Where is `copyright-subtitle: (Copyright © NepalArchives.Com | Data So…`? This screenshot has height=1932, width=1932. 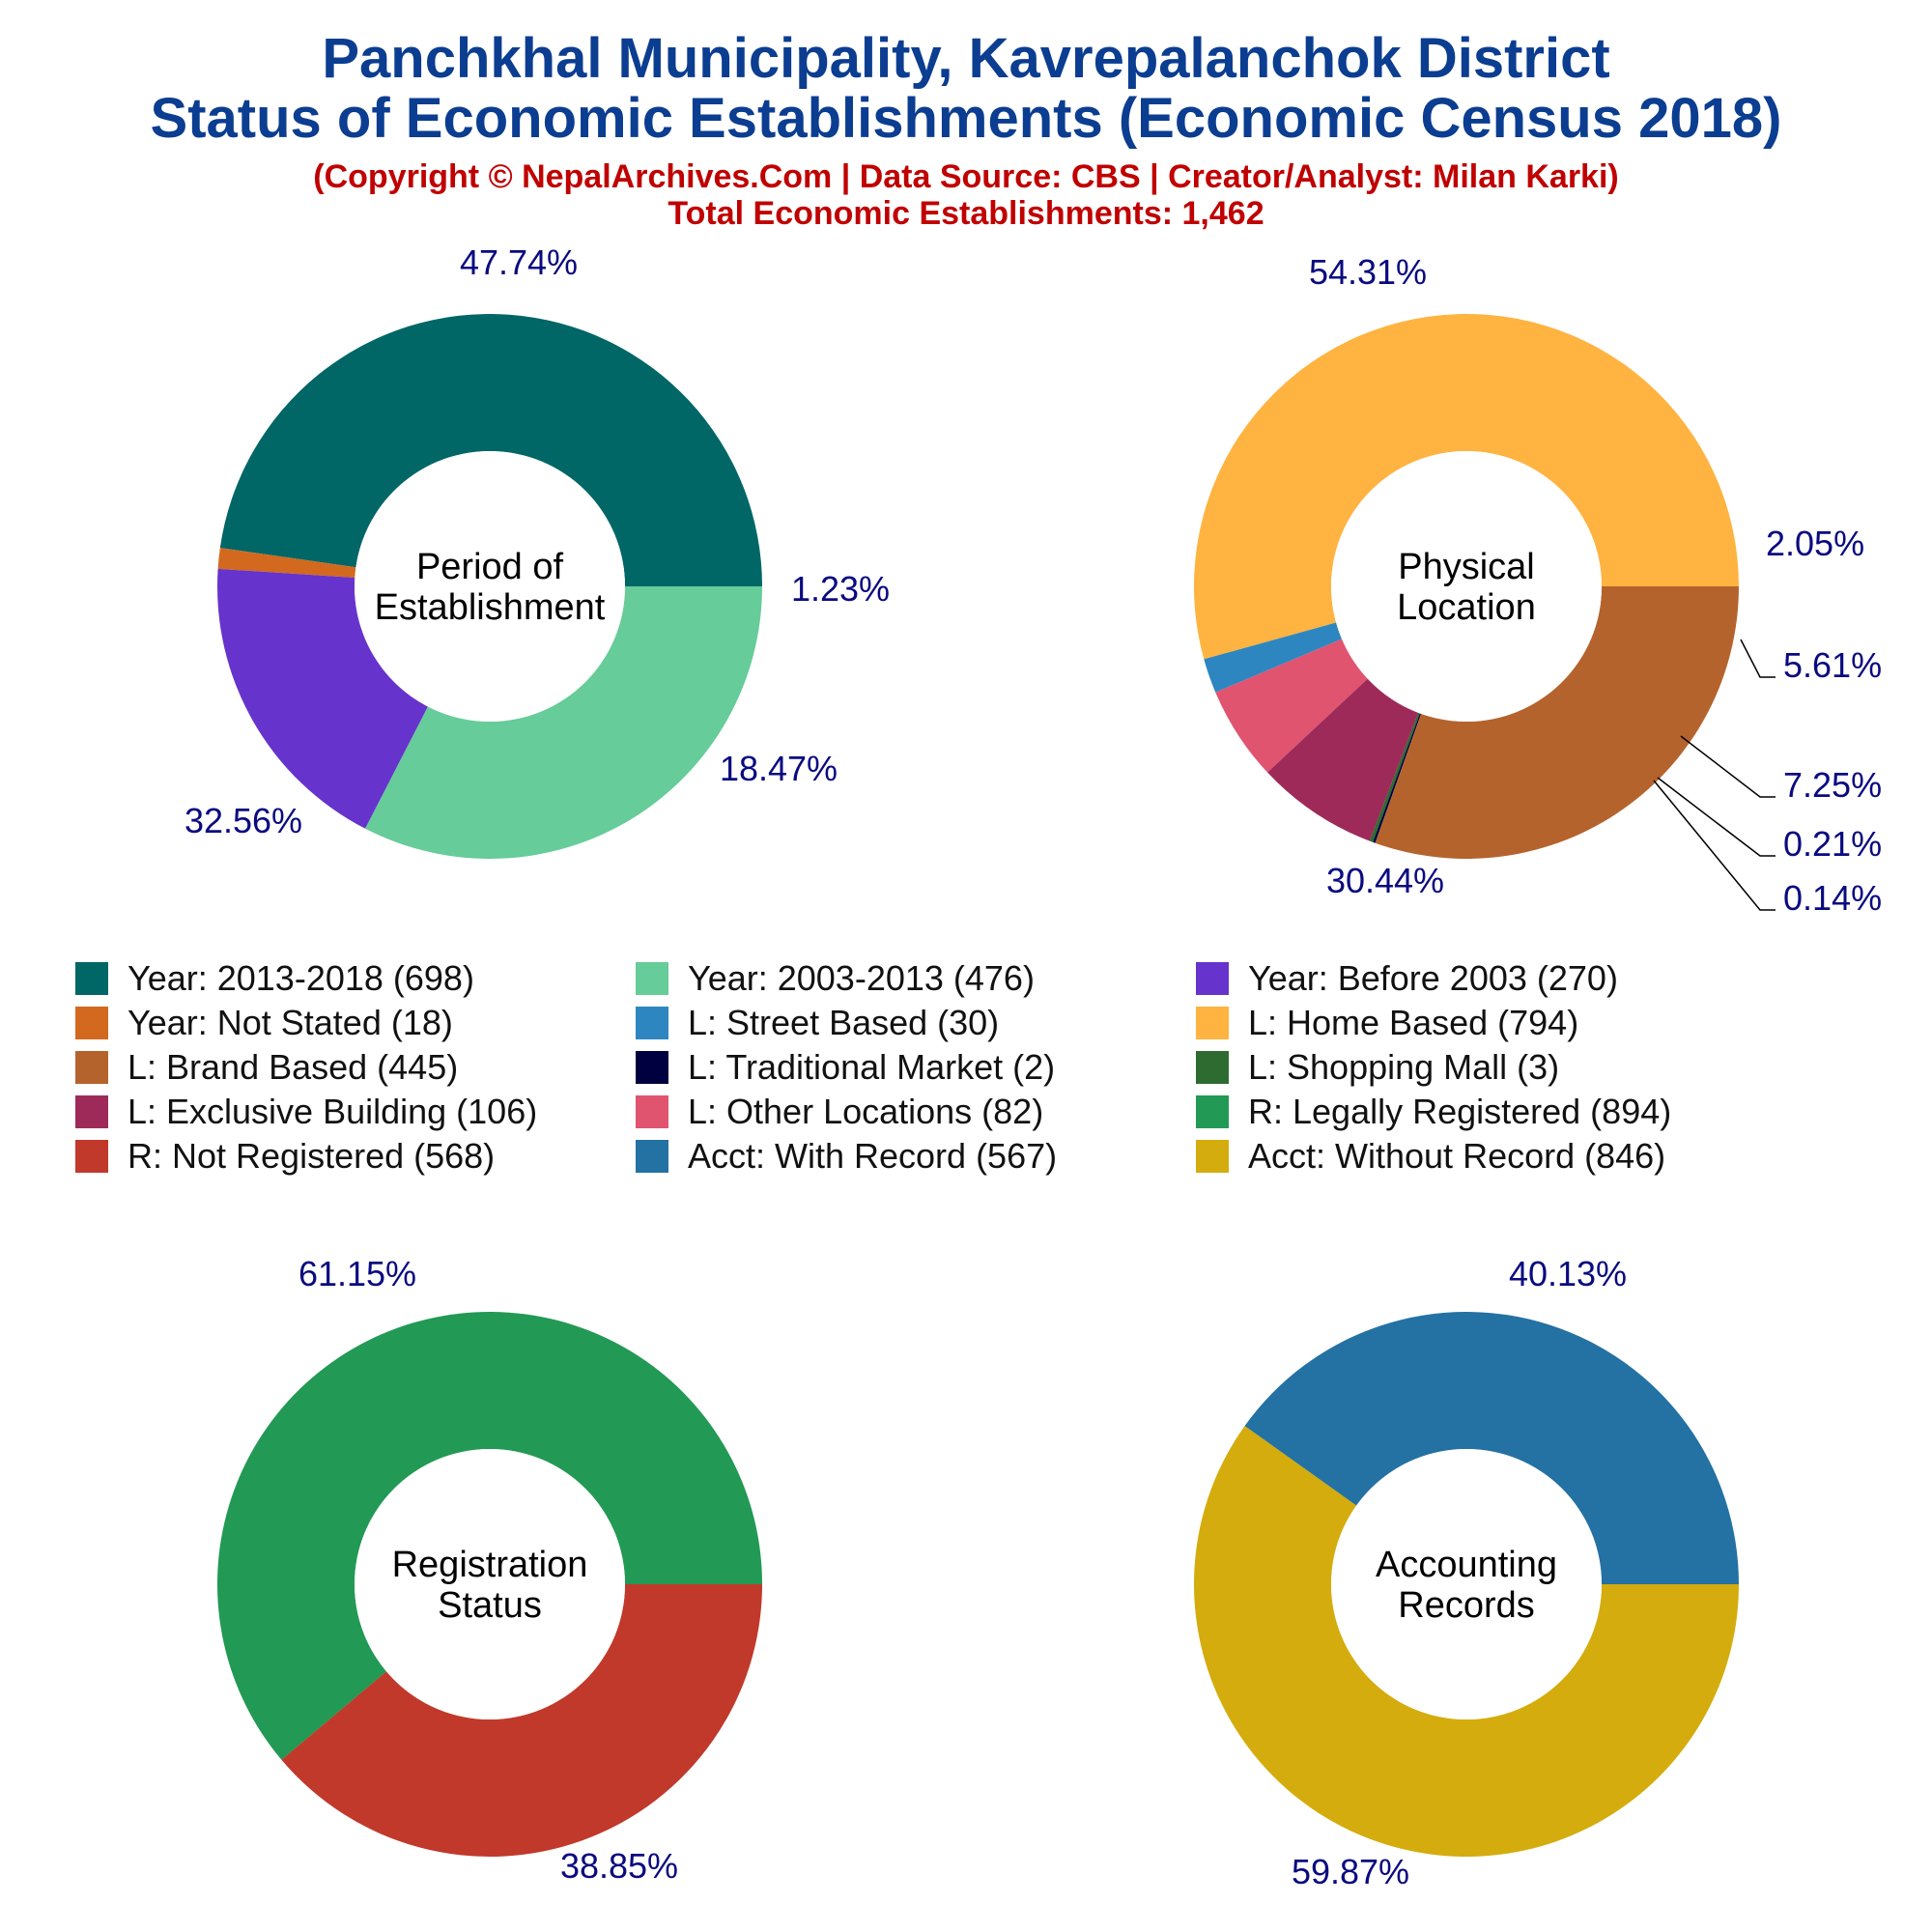
copyright-subtitle: (Copyright © NepalArchives.Com | Data So… is located at coordinates (966, 176).